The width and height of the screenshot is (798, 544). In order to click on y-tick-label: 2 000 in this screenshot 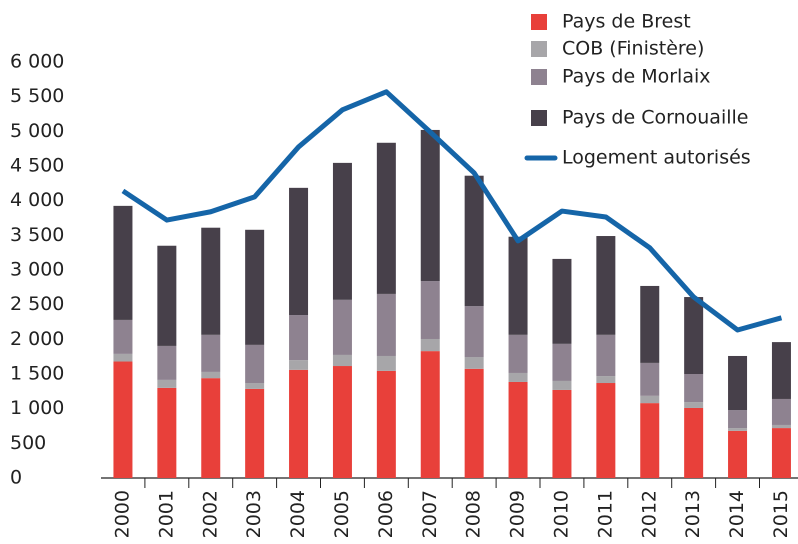, I will do `click(37, 339)`.